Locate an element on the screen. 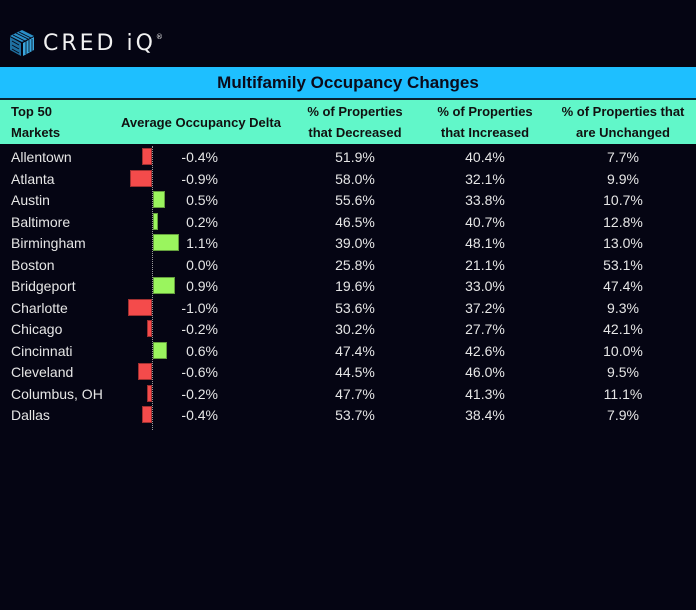 The height and width of the screenshot is (610, 696). decreased-cell: 46.5% is located at coordinates (355, 221).